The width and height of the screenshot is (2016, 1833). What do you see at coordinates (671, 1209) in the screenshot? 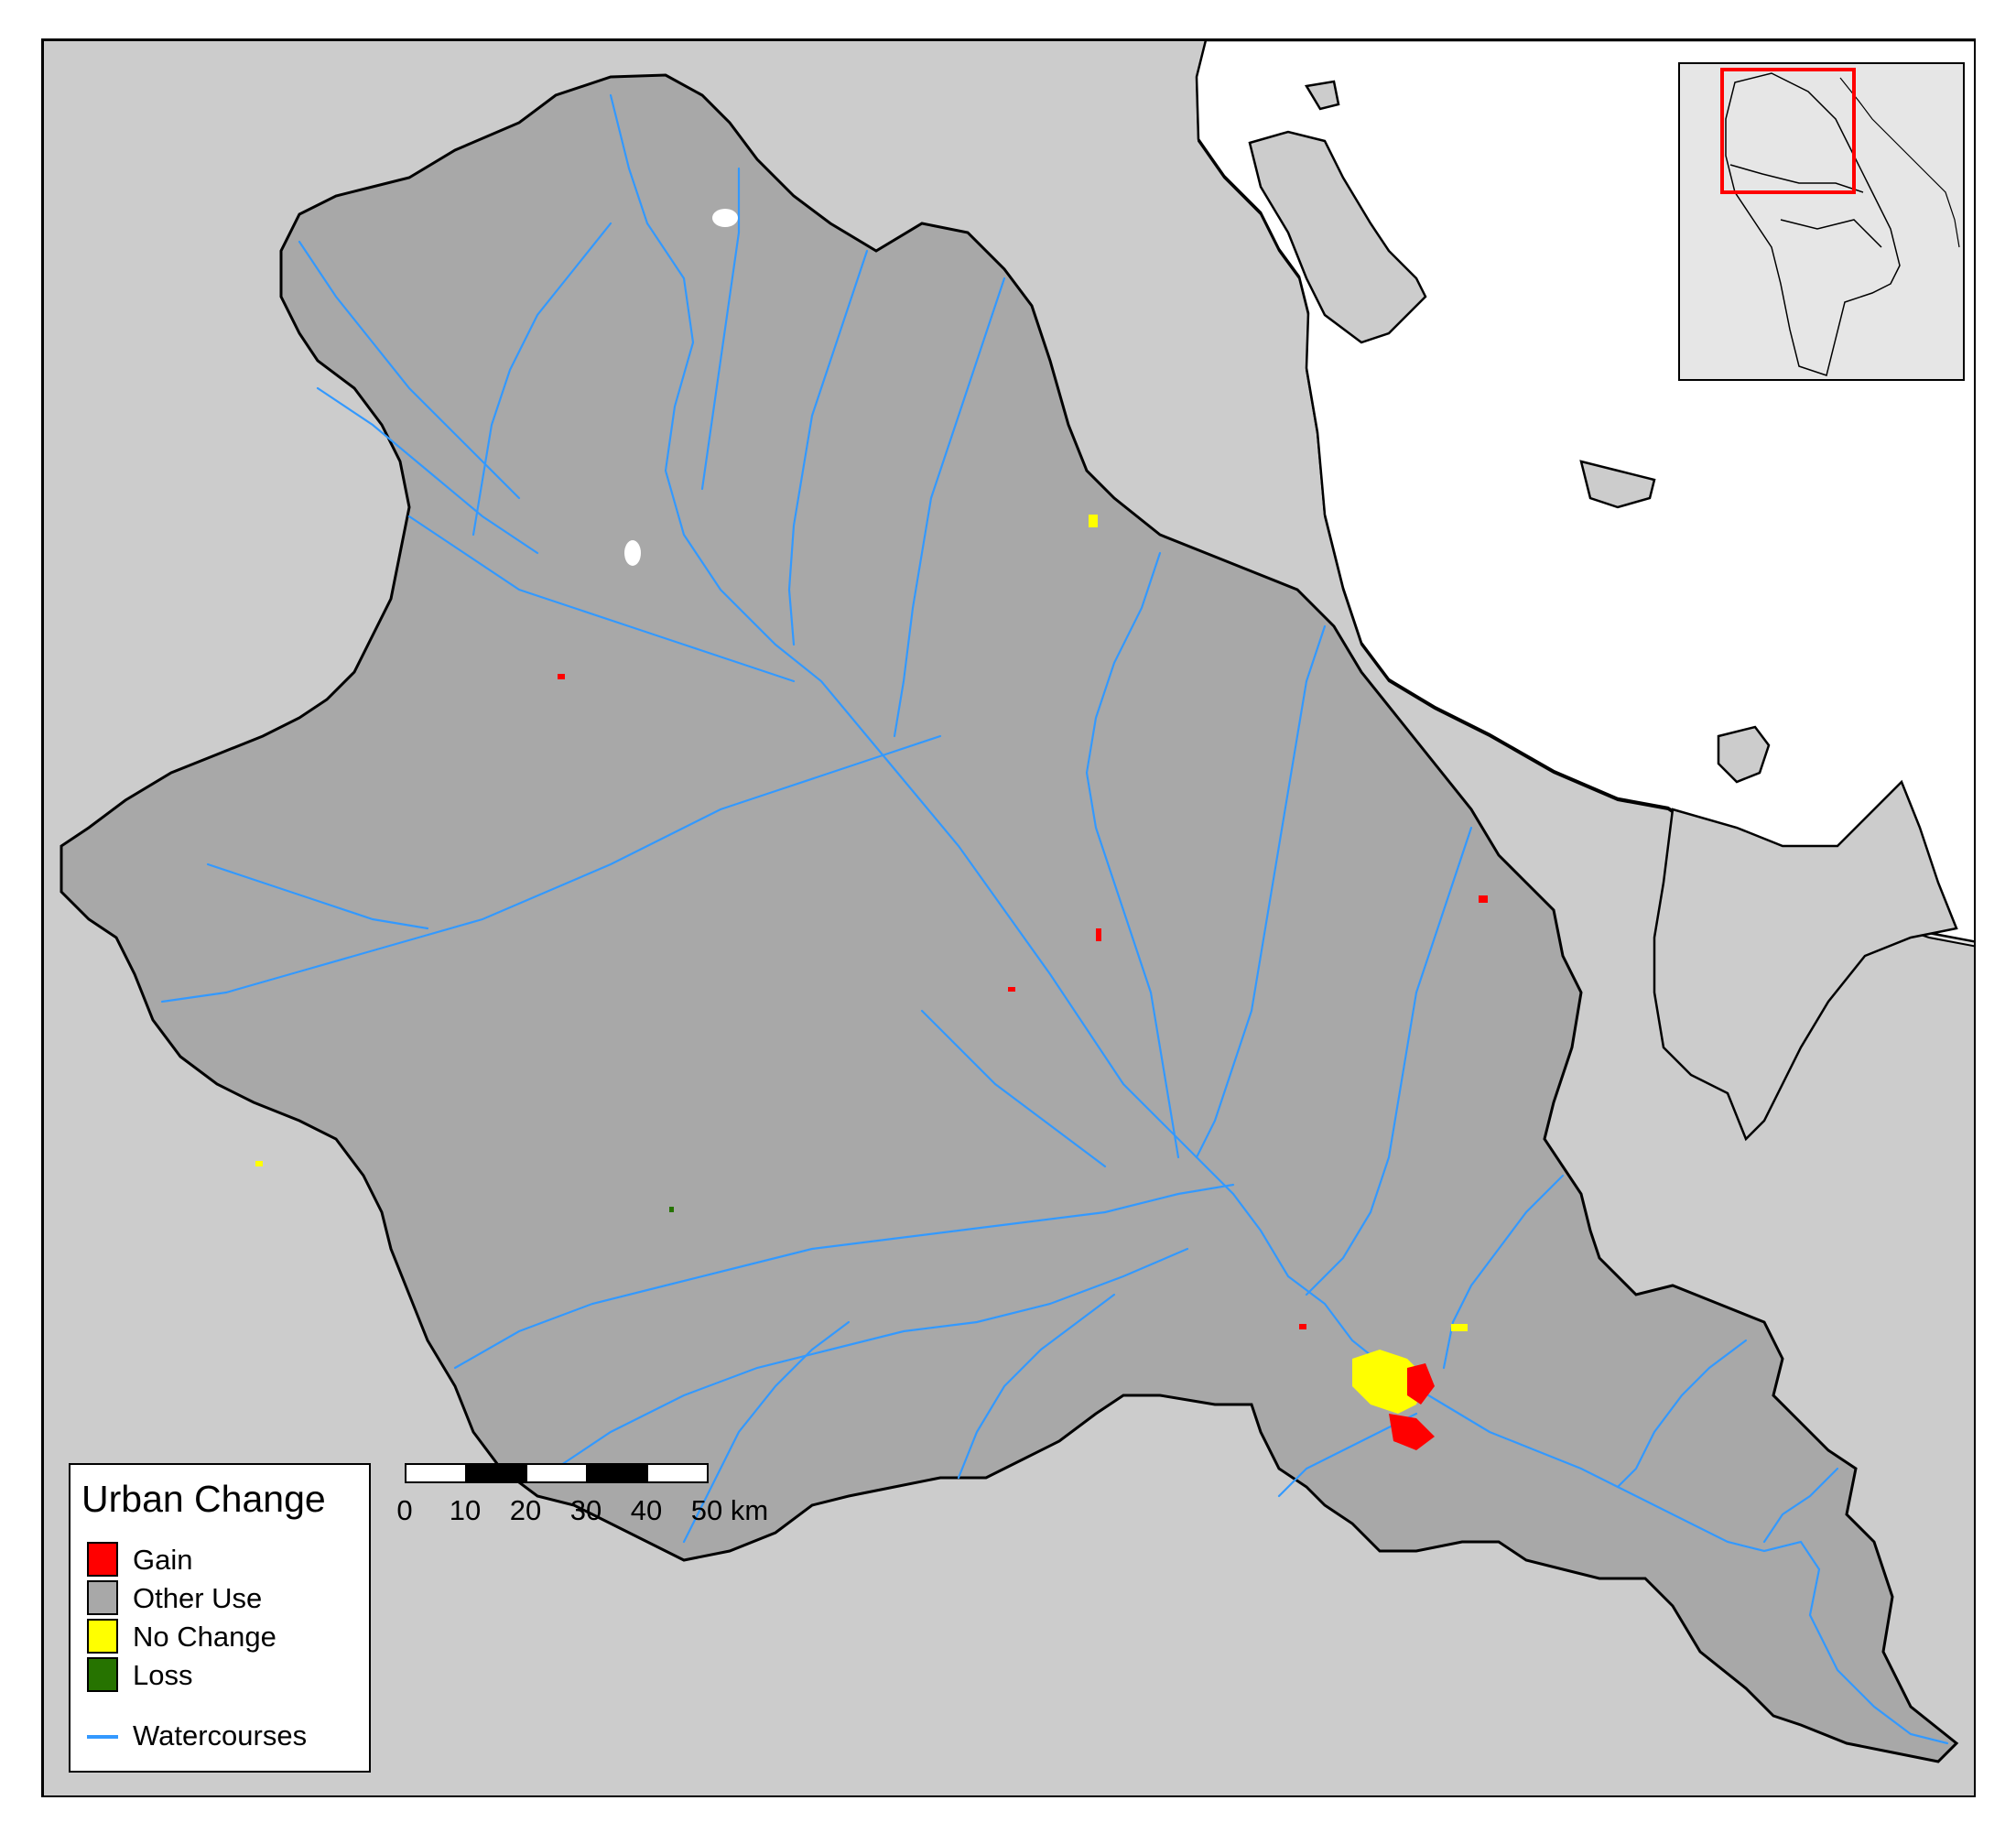
I see `loss-patch` at bounding box center [671, 1209].